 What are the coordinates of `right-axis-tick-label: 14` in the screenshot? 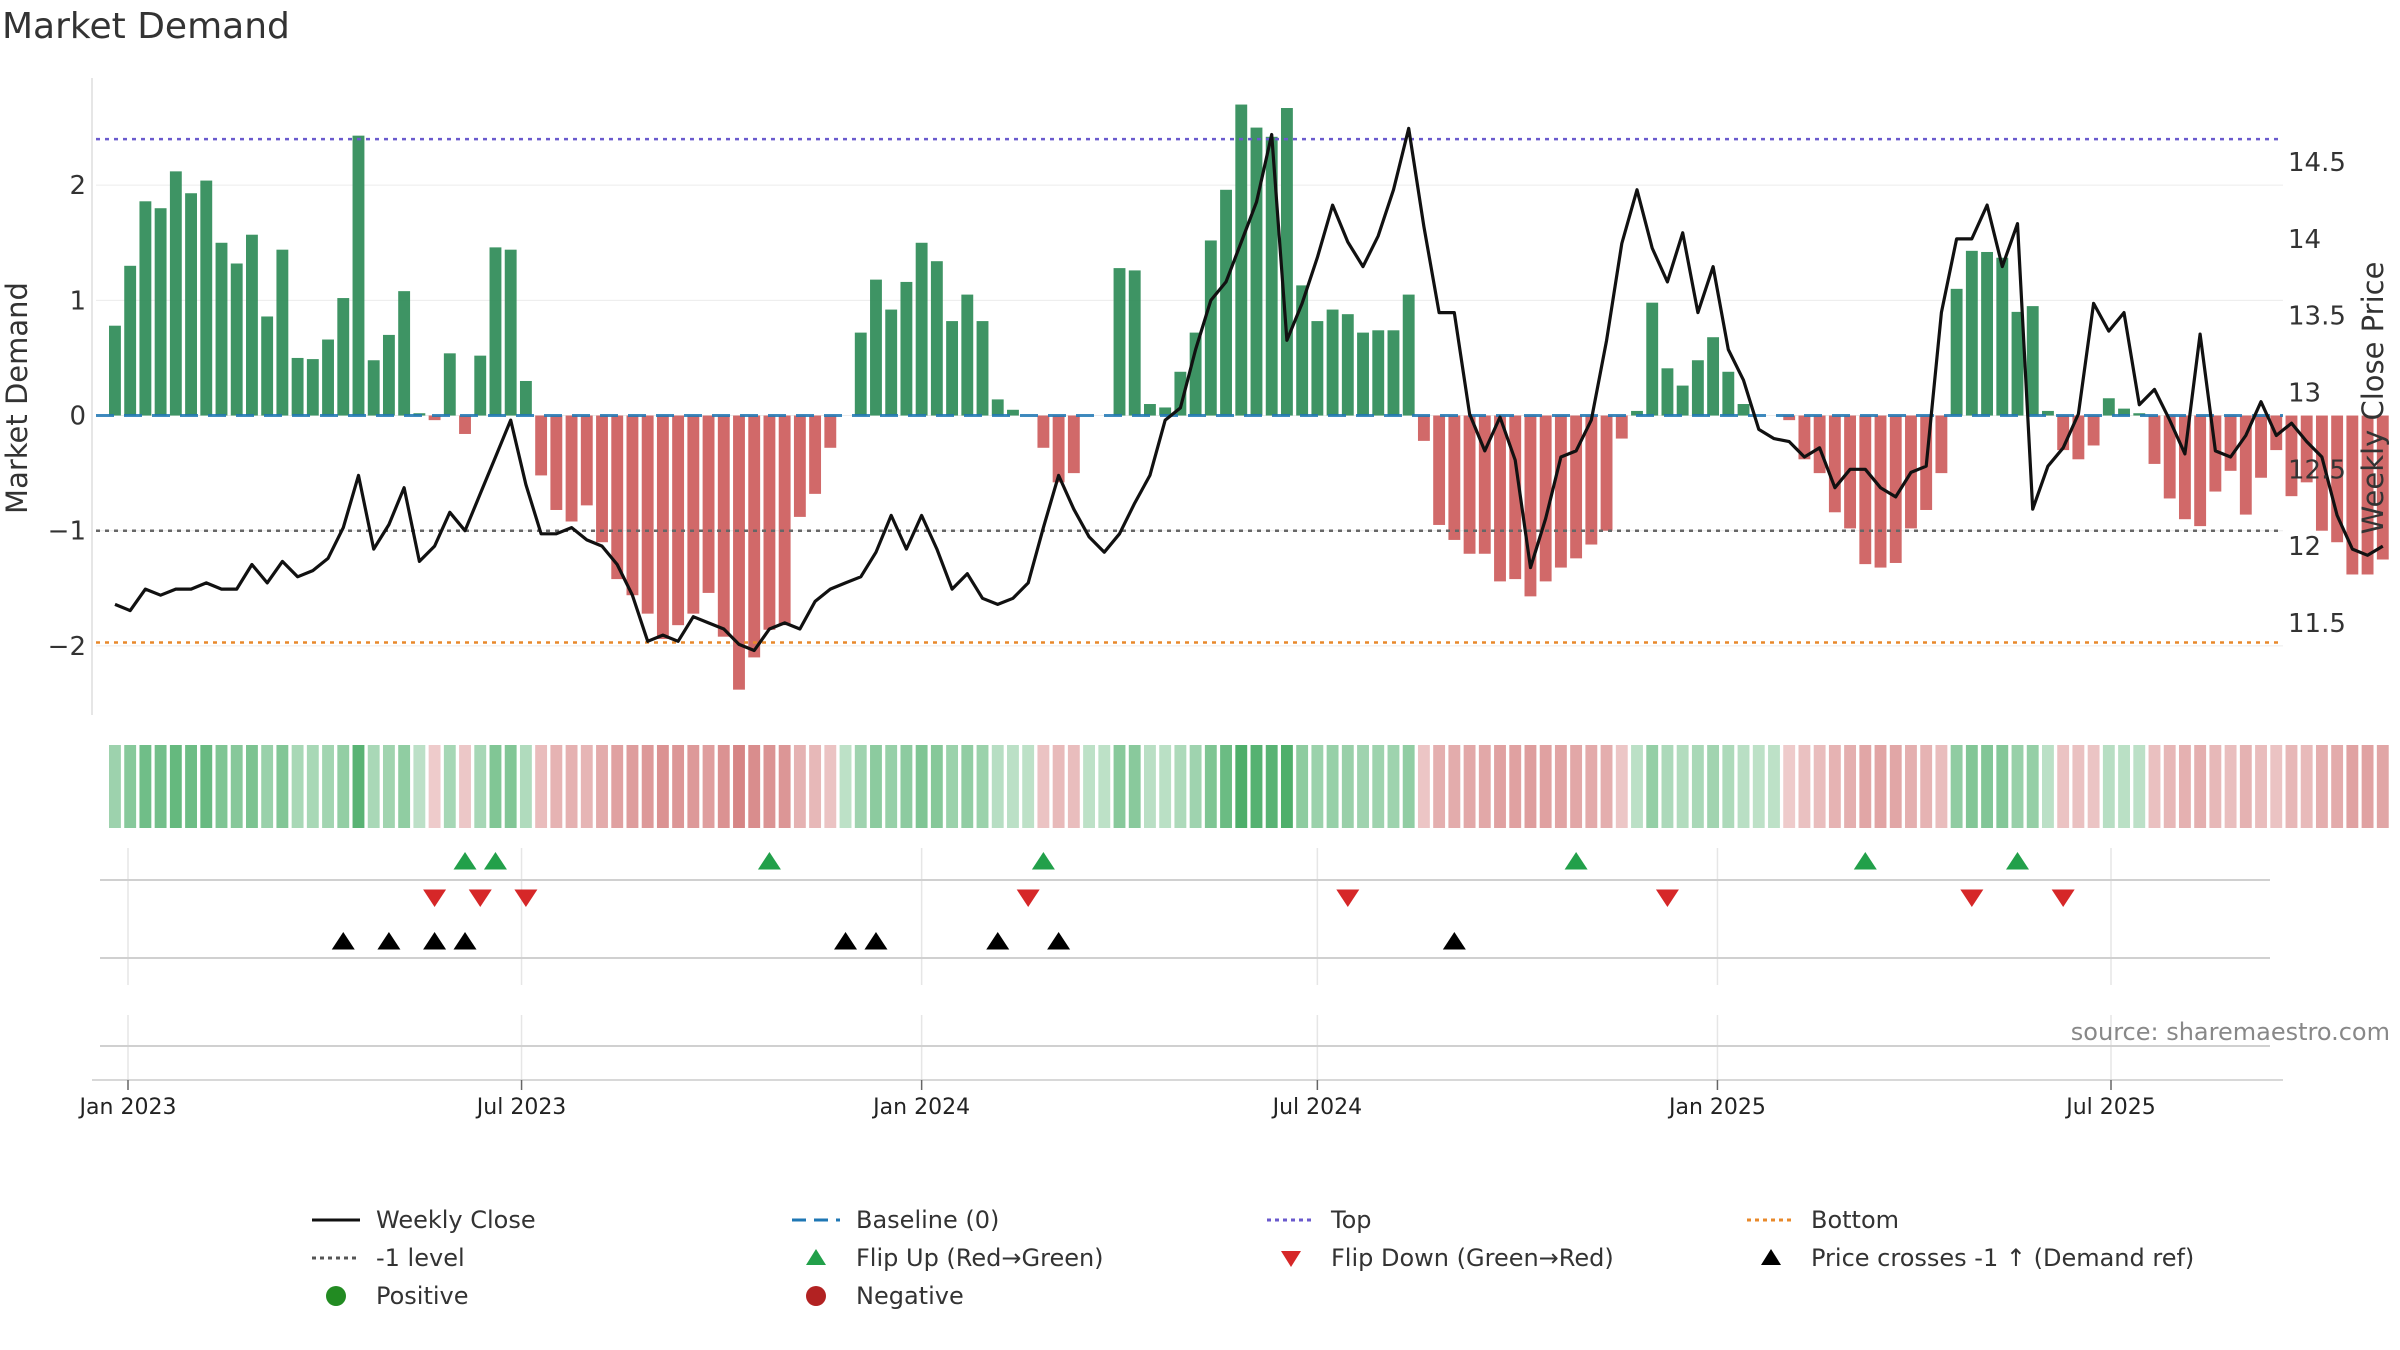 It's located at (2304, 240).